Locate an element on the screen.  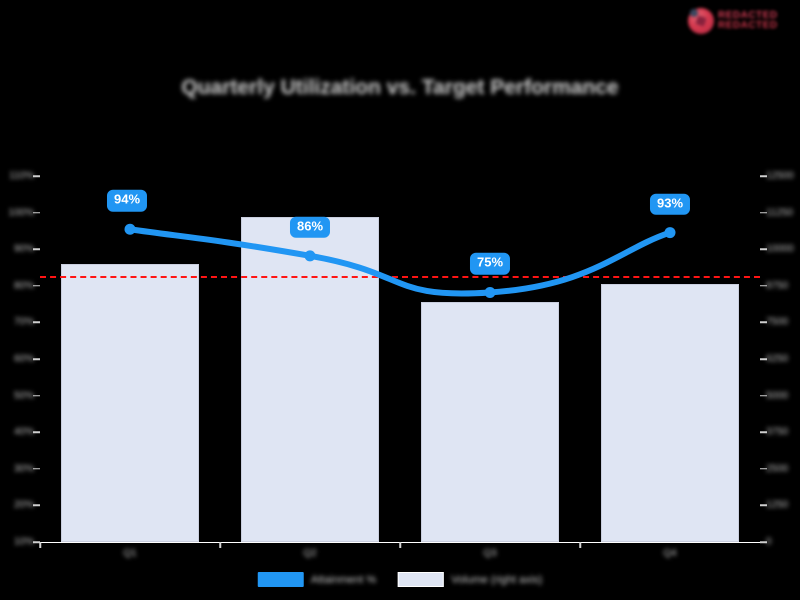
y-axis-left-tick-label: 100% is located at coordinates (21, 213).